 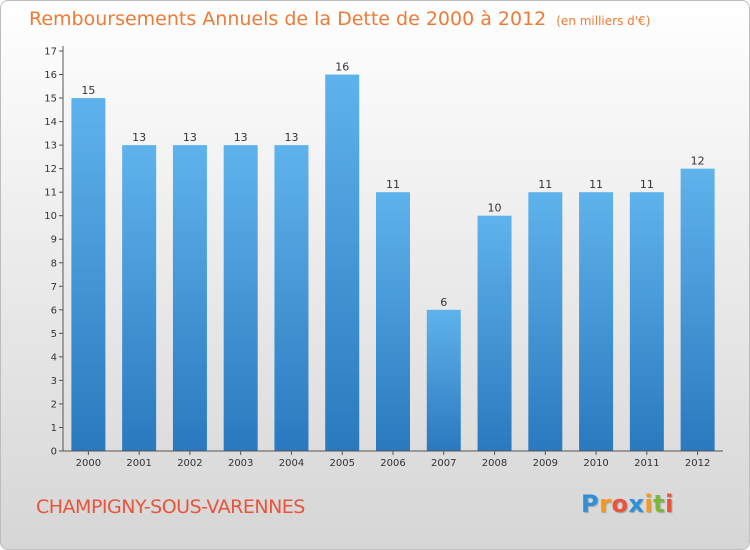 What do you see at coordinates (54, 240) in the screenshot?
I see `y-tick-label: 9` at bounding box center [54, 240].